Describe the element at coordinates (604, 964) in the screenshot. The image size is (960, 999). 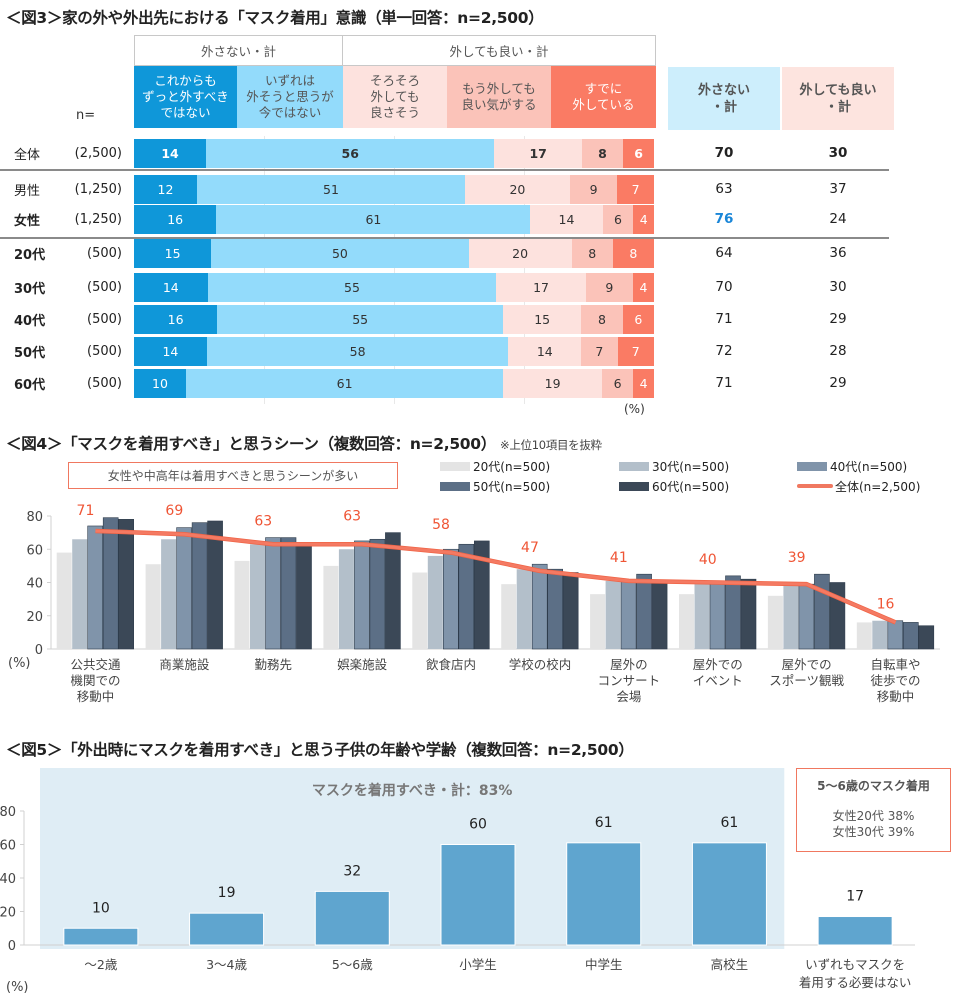
I see `fig5-category-label: 中学生` at that location.